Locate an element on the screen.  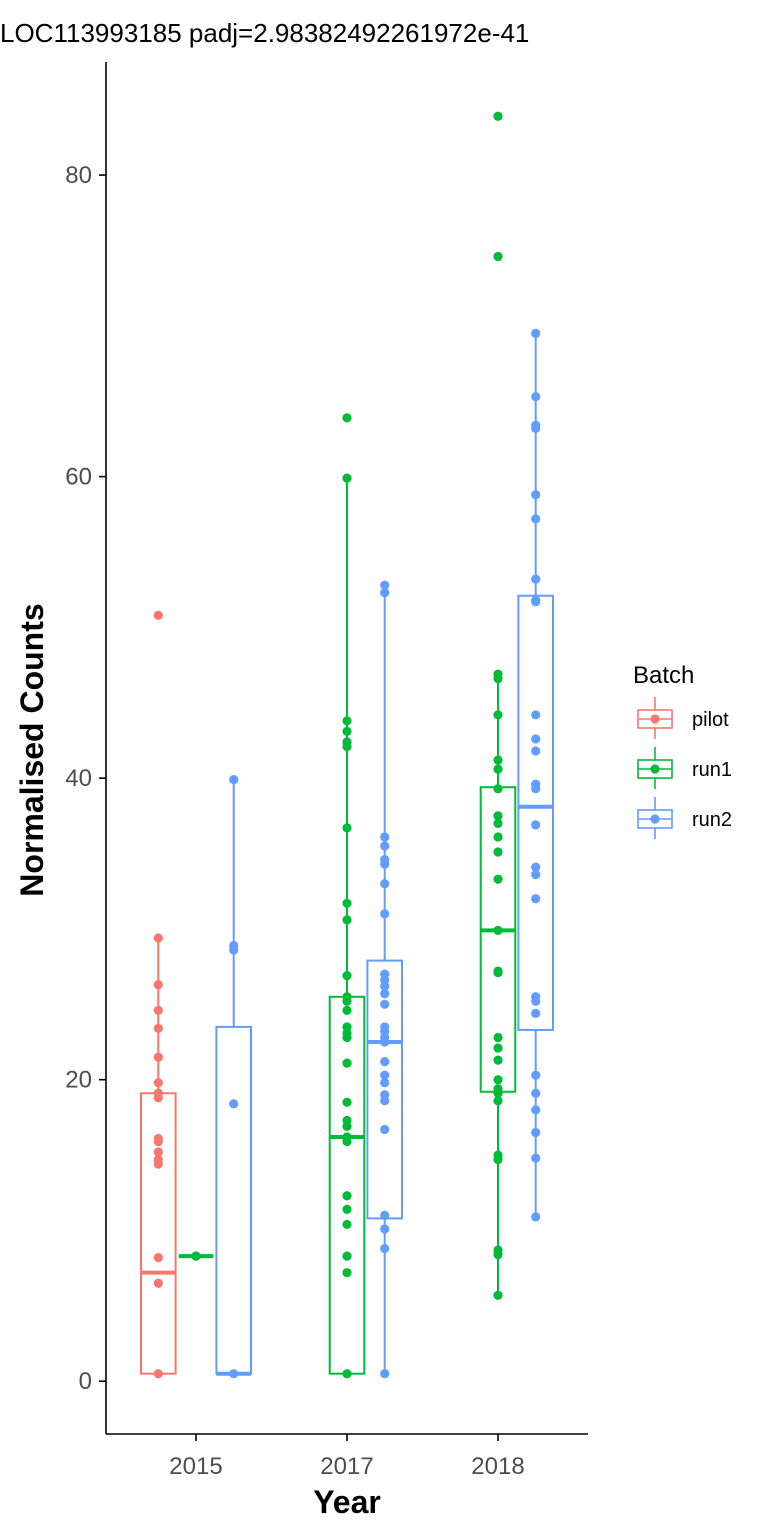
legend: Batch pilot run1 run2 is located at coordinates (682, 750).